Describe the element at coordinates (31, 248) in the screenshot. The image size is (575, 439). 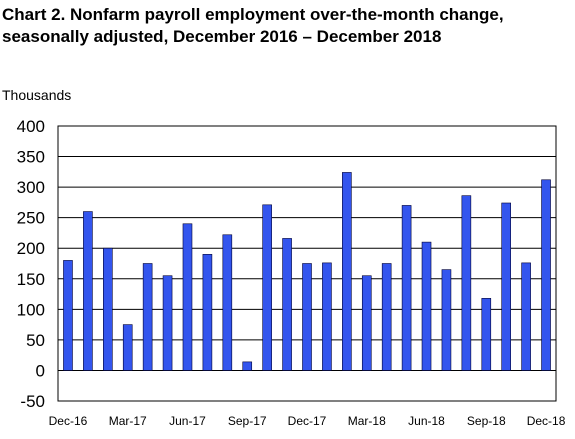
I see `y-tick-label: 200` at that location.